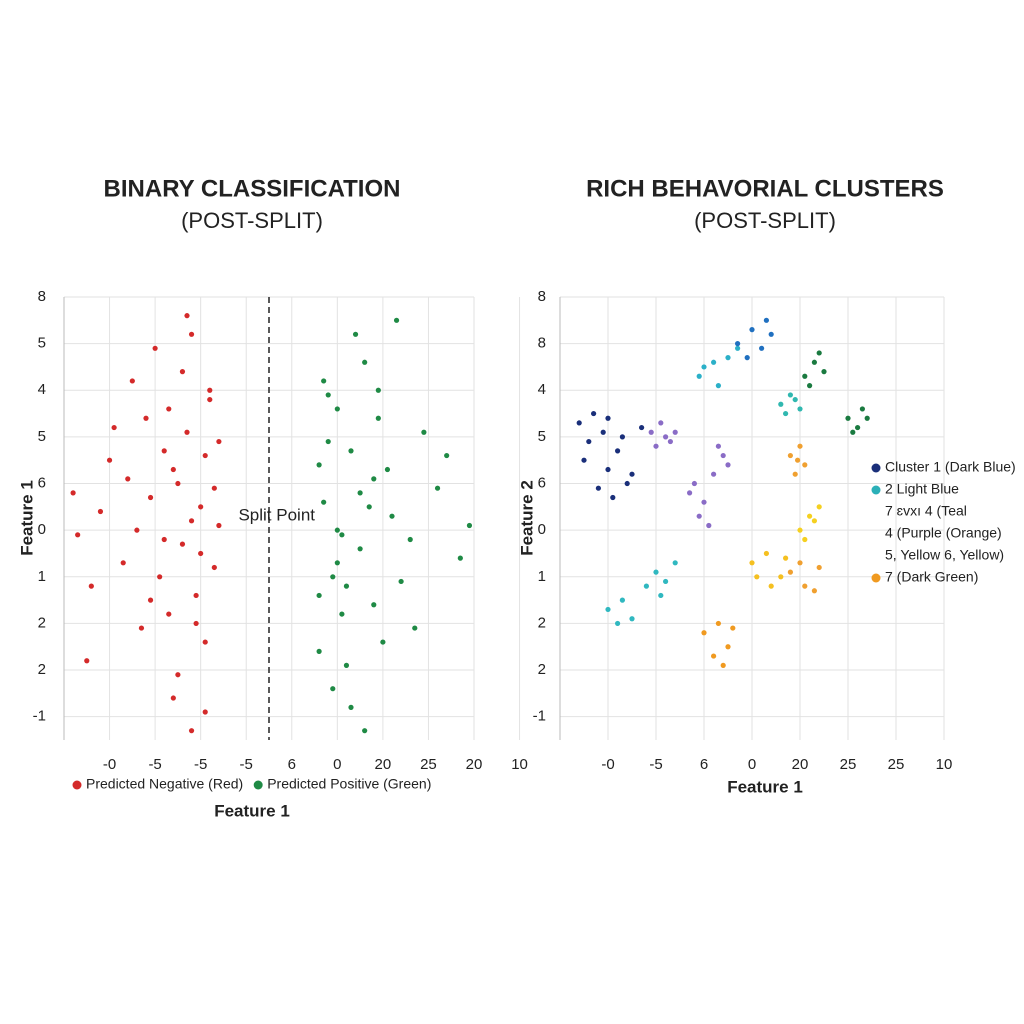 The width and height of the screenshot is (1024, 1024). I want to click on x-axis-label: Feature 1, so click(765, 786).